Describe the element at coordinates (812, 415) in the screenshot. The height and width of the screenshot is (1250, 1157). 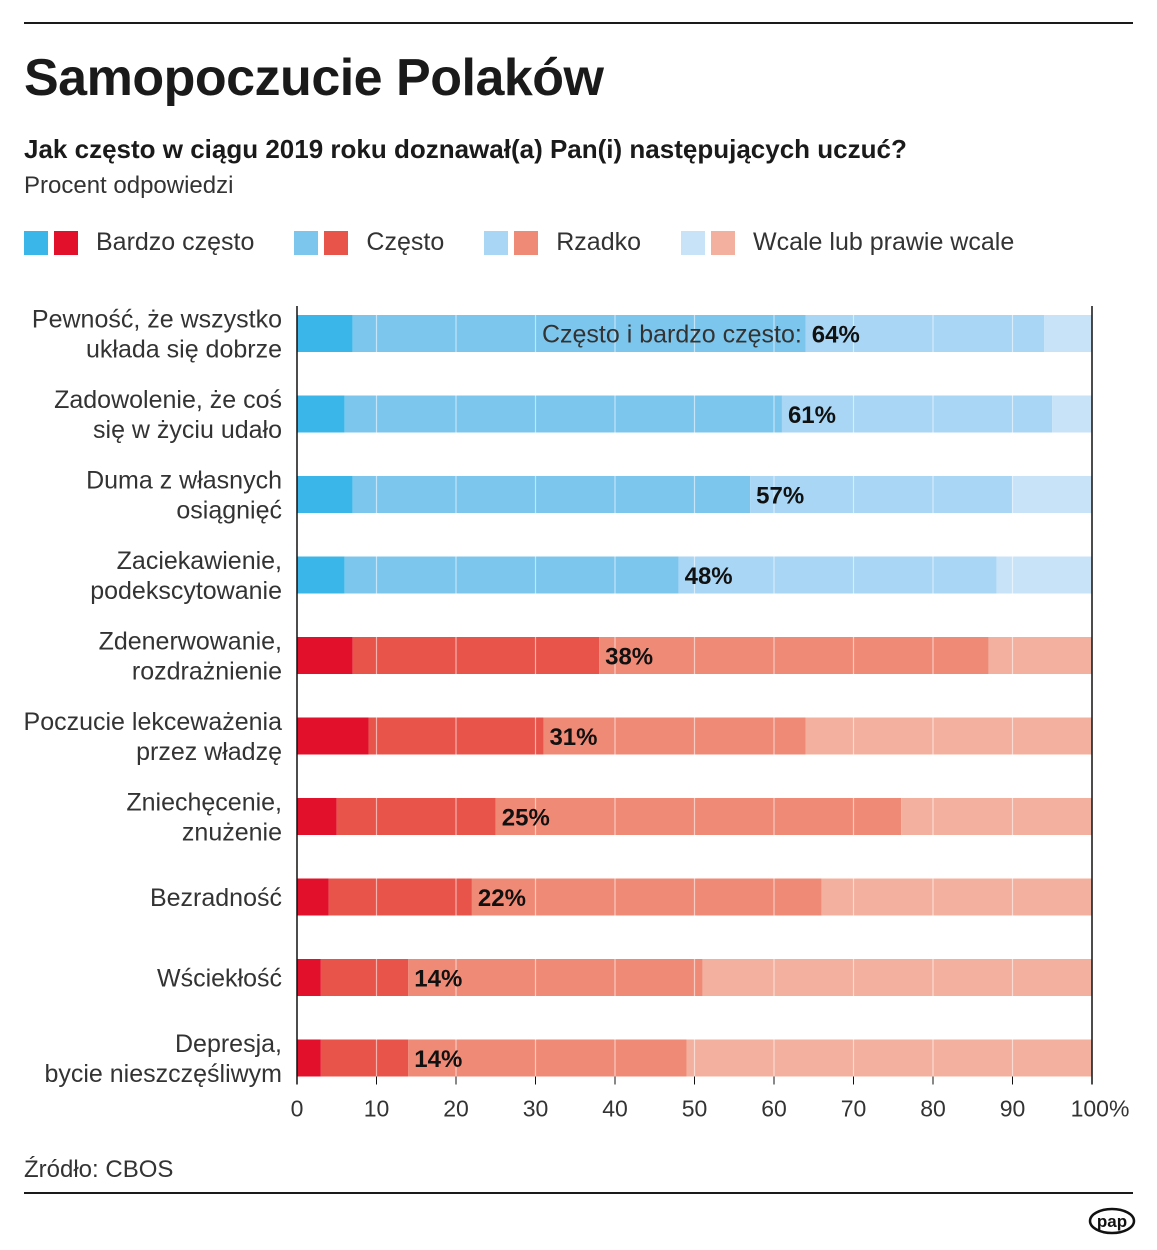
I see `total-label: 61%` at that location.